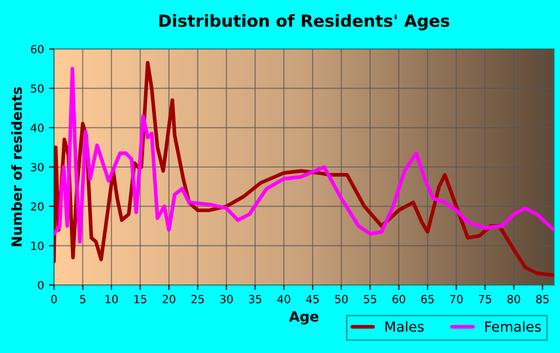 Image resolution: width=560 pixels, height=353 pixels. Describe the element at coordinates (312, 299) in the screenshot. I see `x-tick-label: 45` at that location.